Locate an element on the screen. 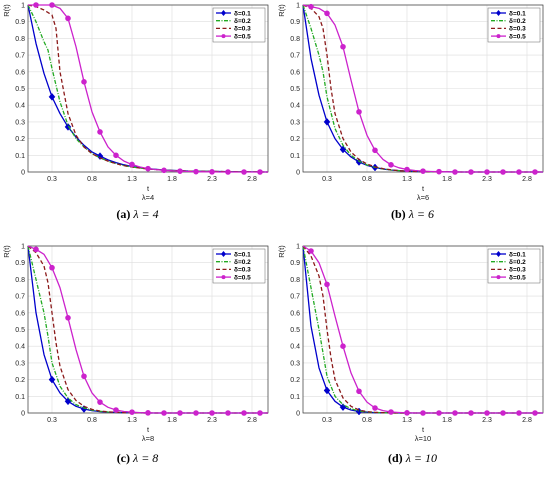  x-tick-label-d-3: 1.8 is located at coordinates (447, 420).